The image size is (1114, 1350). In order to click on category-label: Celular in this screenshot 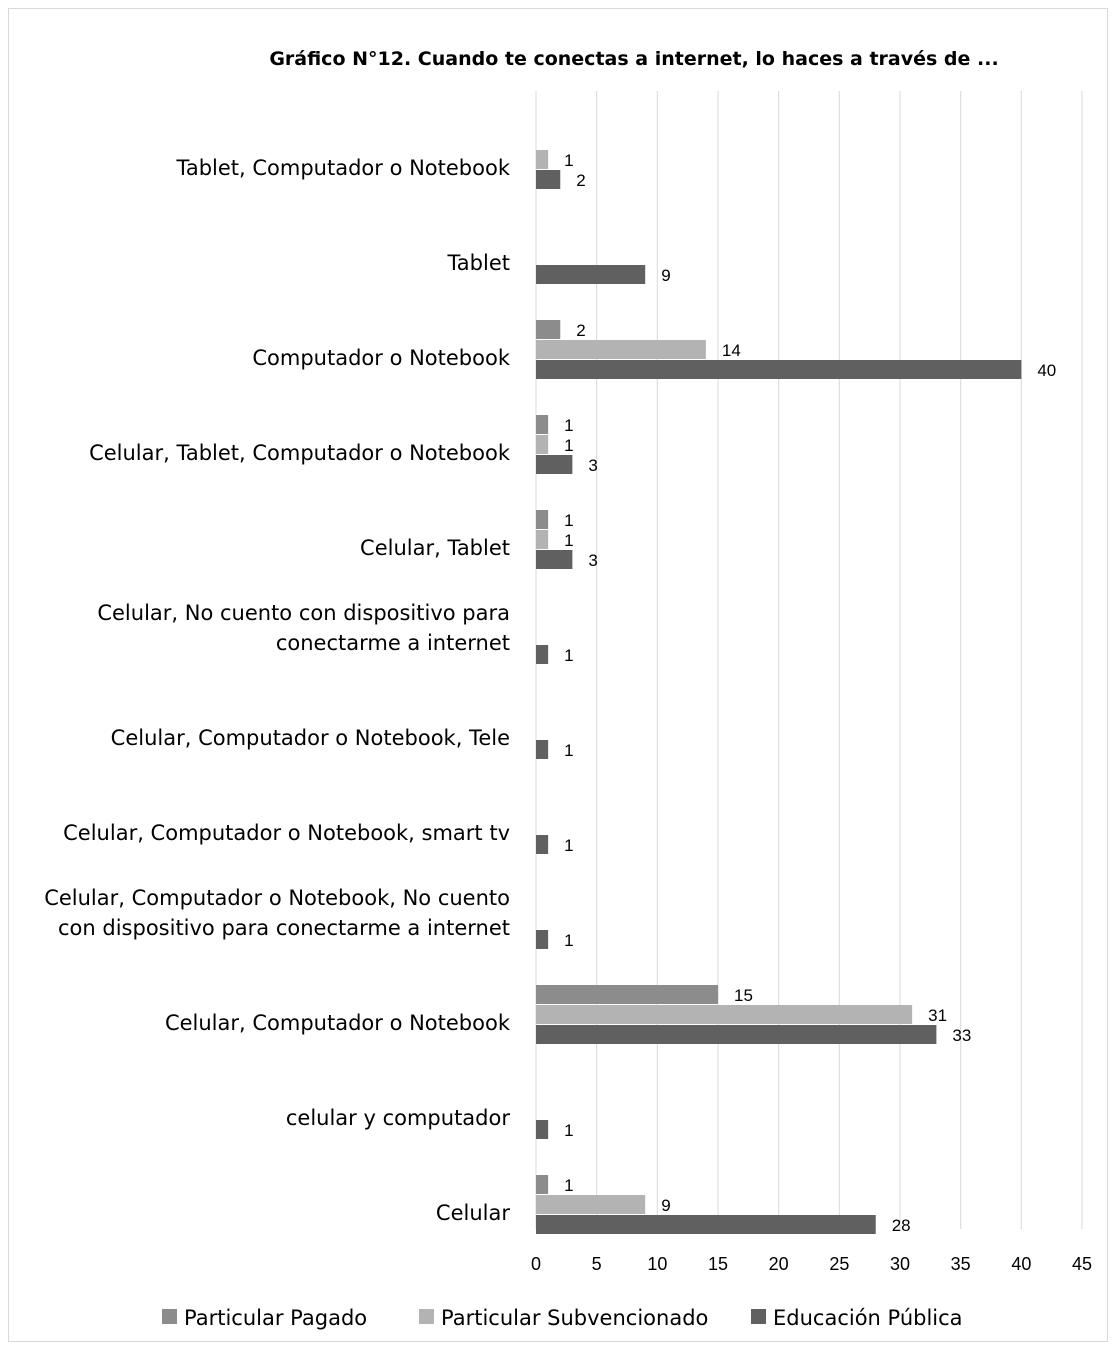, I will do `click(473, 1213)`.